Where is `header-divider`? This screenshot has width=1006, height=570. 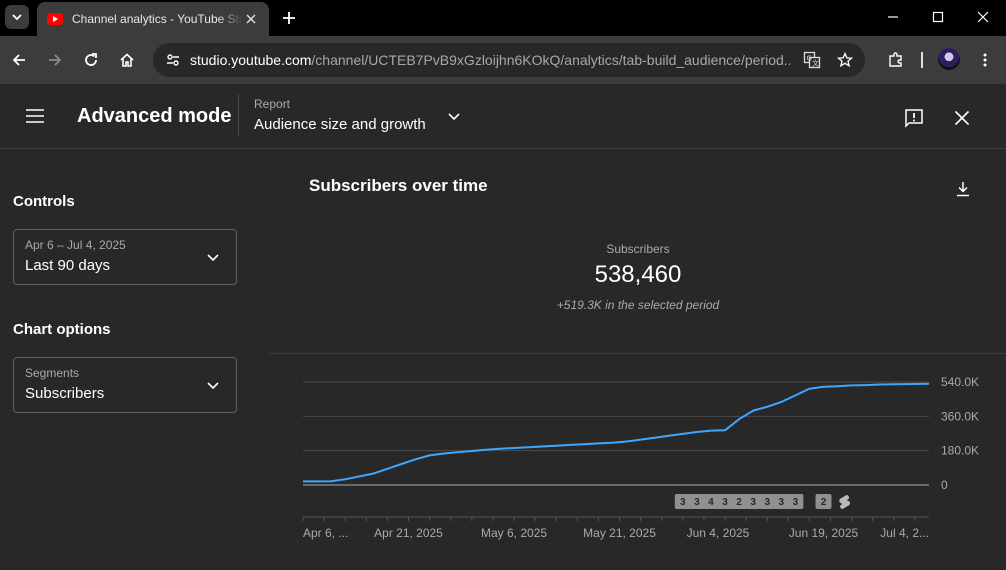 header-divider is located at coordinates (238, 115).